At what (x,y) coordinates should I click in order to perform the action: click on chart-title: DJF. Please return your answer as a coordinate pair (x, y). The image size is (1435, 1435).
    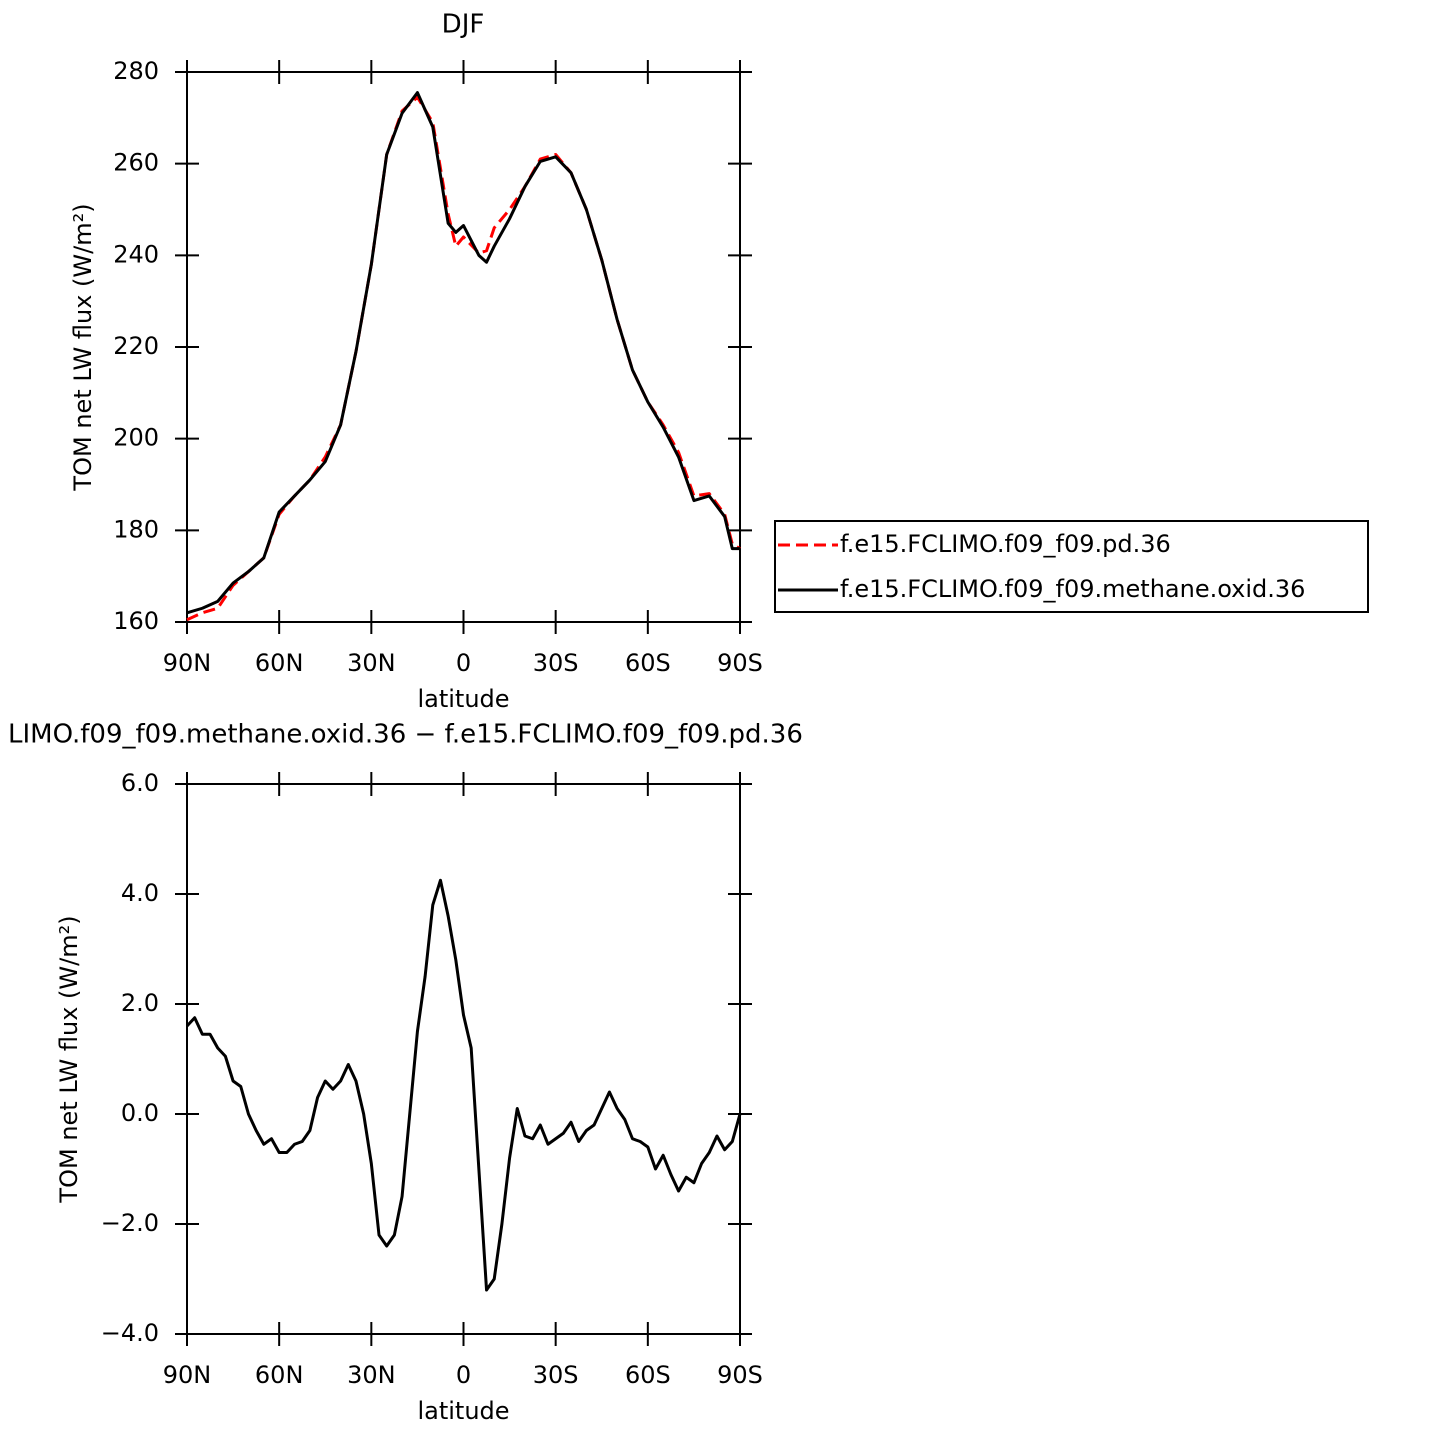
    Looking at the image, I should click on (463, 25).